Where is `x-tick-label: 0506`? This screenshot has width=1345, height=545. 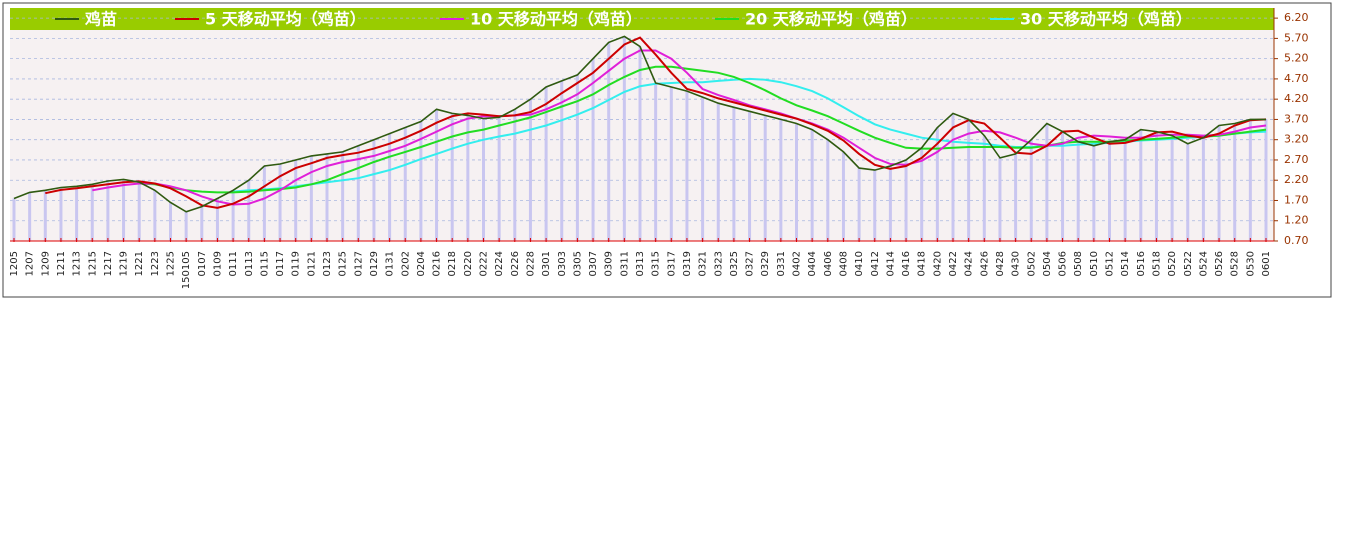 x-tick-label: 0506 is located at coordinates (1063, 263).